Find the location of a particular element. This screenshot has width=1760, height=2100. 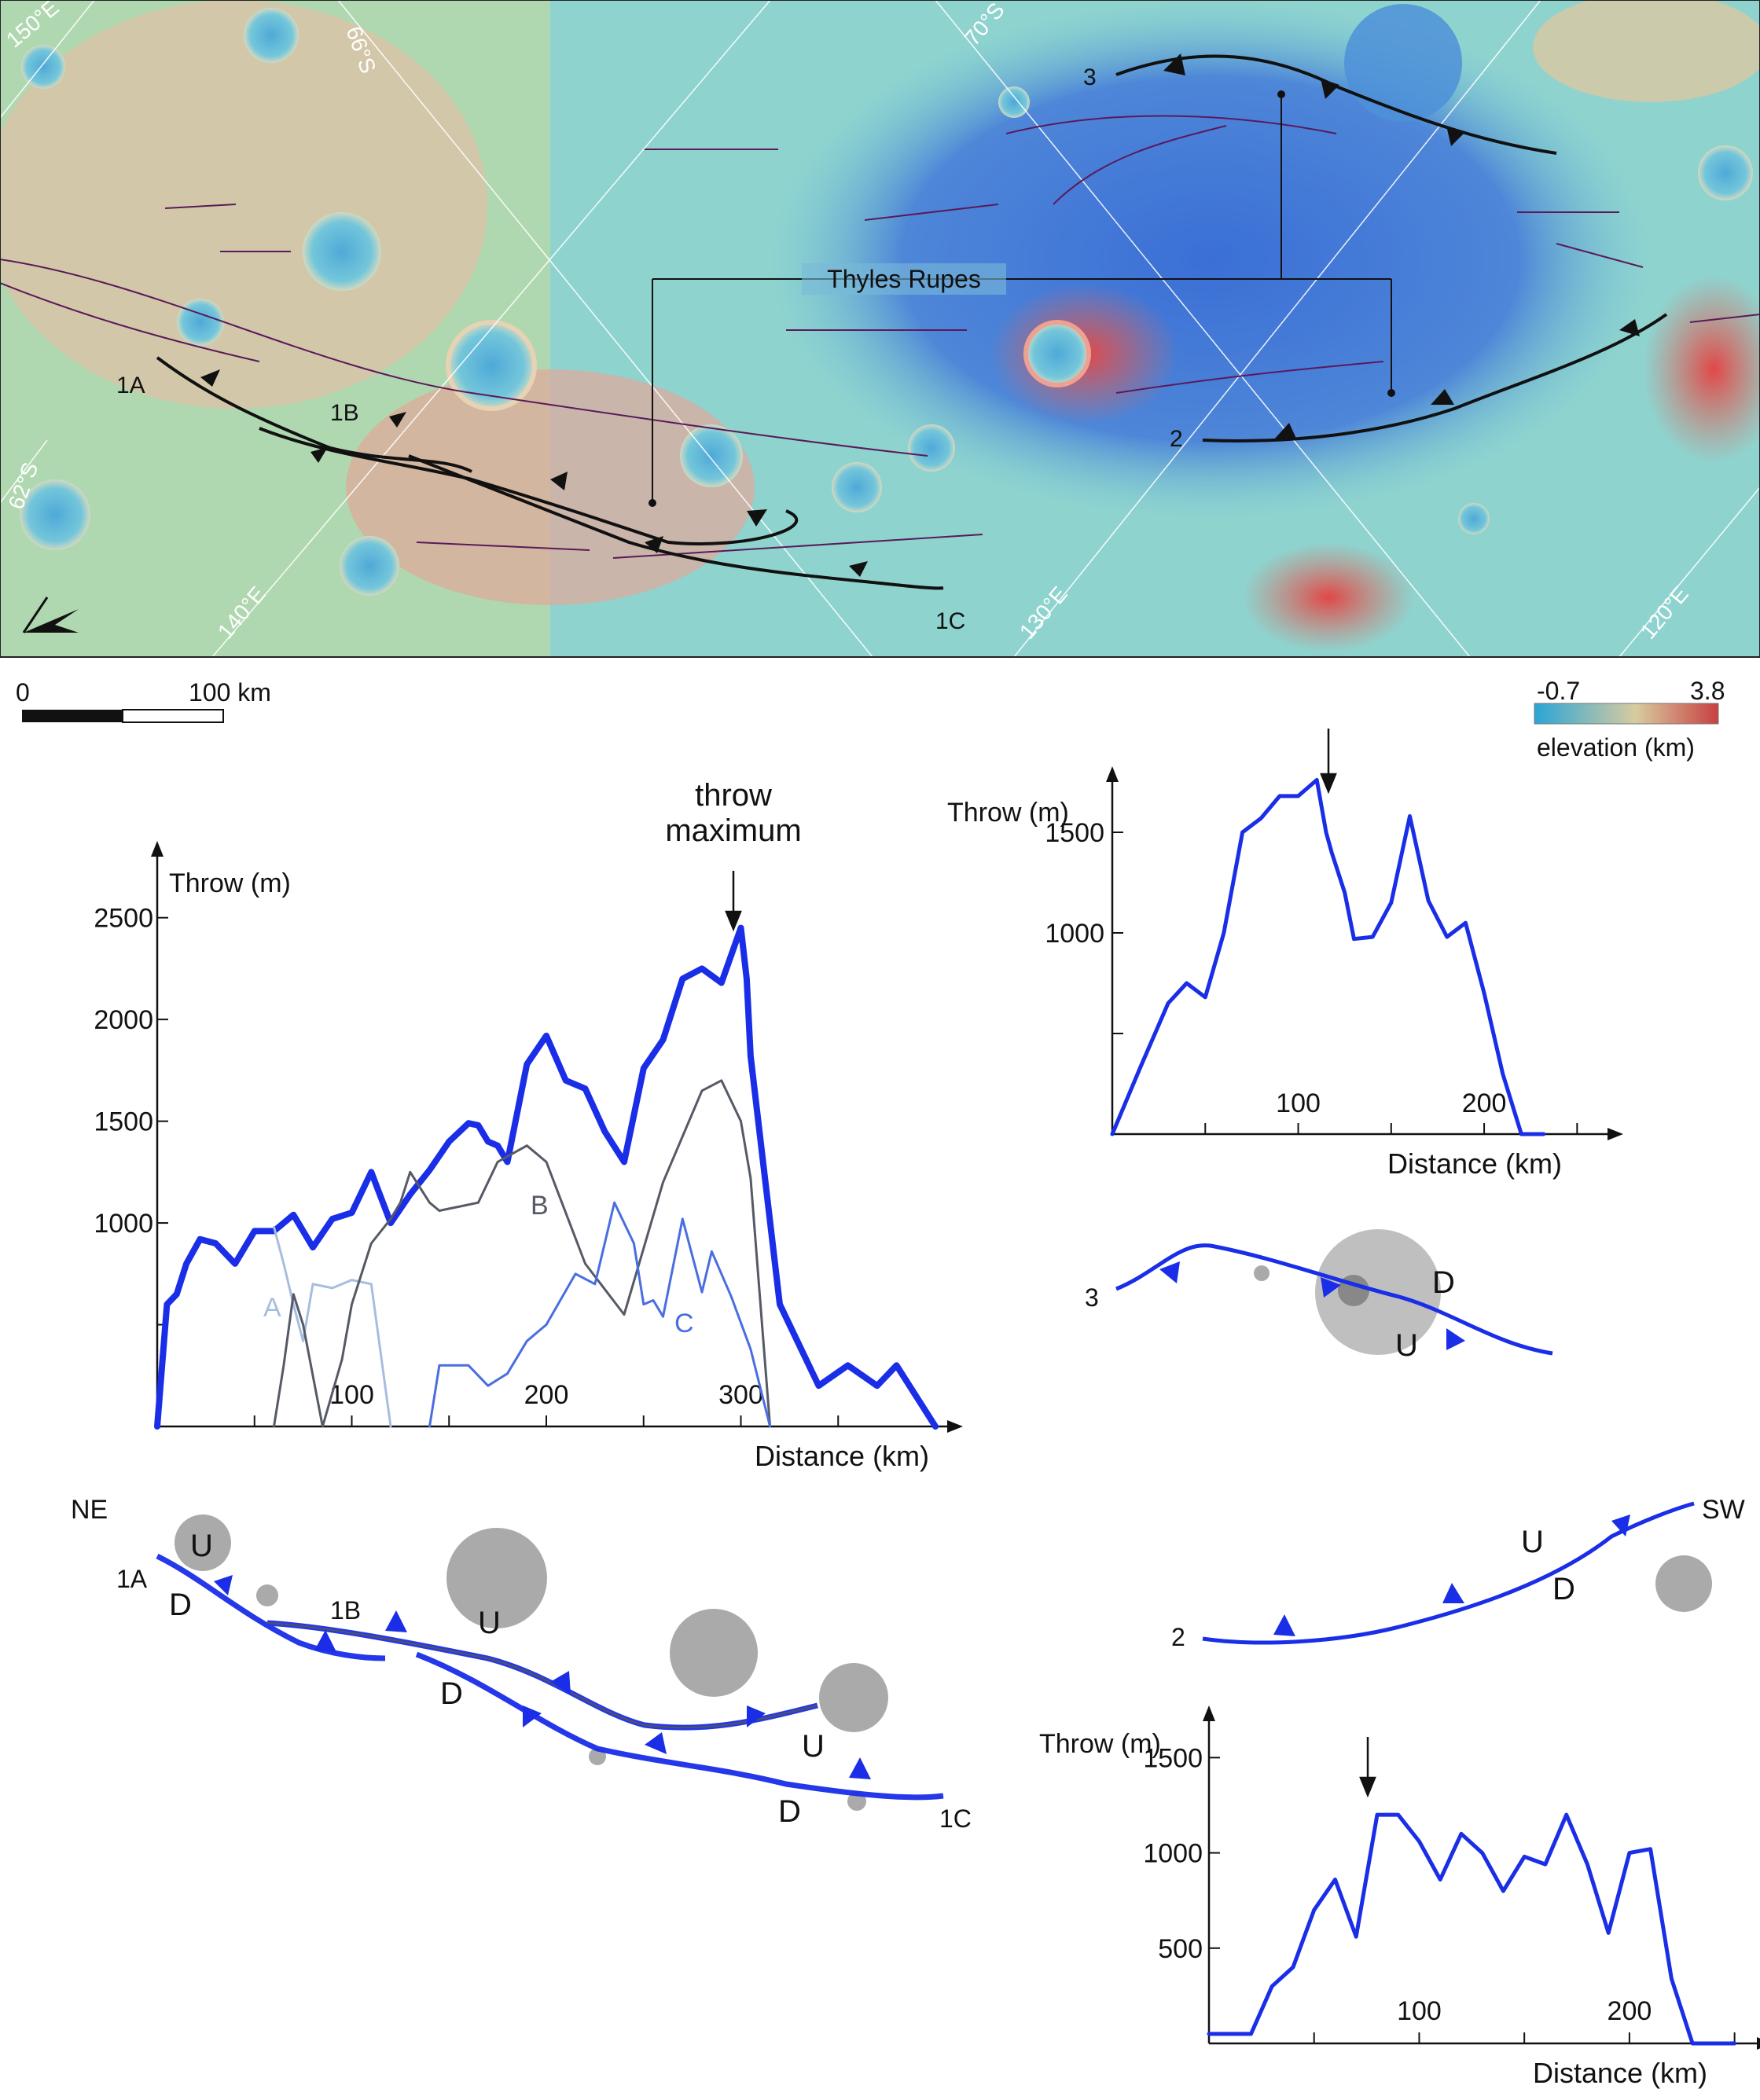

y-tick-label: 2500 is located at coordinates (123, 919).